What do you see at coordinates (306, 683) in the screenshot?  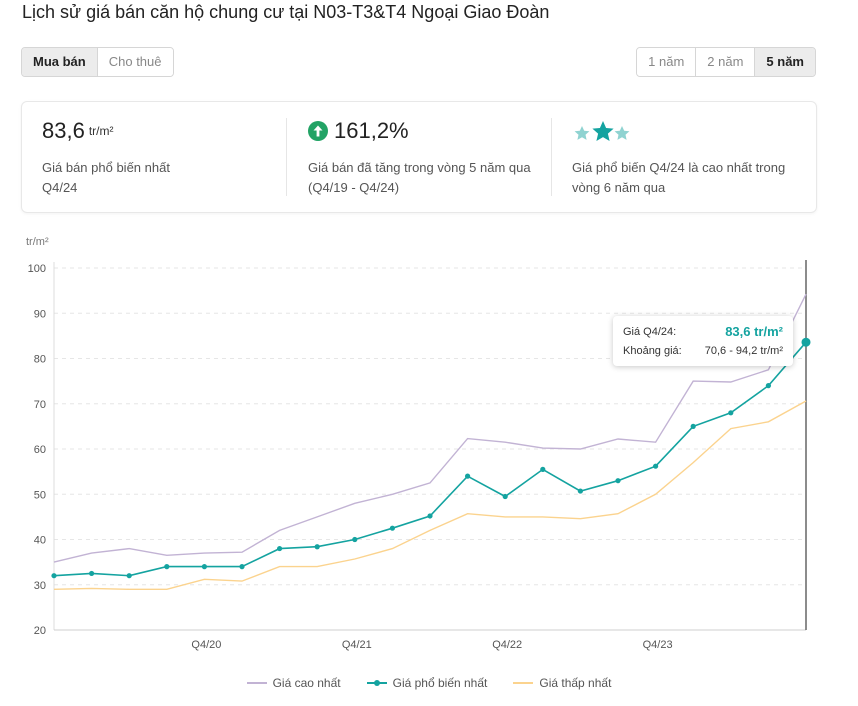 I see `legend-label: Giá cao nhất` at bounding box center [306, 683].